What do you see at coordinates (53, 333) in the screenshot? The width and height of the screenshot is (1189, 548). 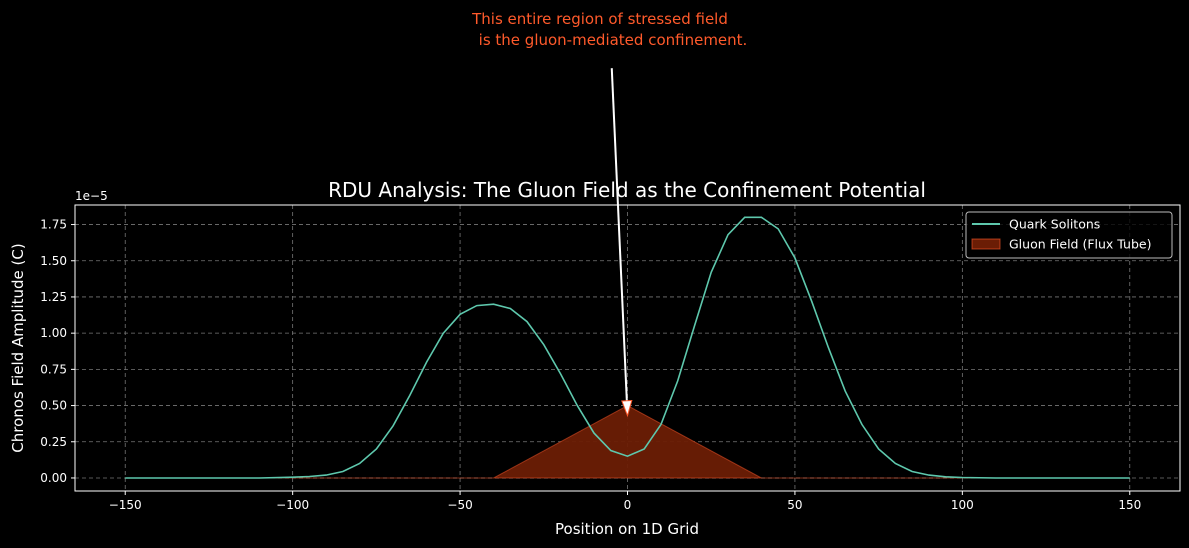 I see `y-tick-label: 1.00` at bounding box center [53, 333].